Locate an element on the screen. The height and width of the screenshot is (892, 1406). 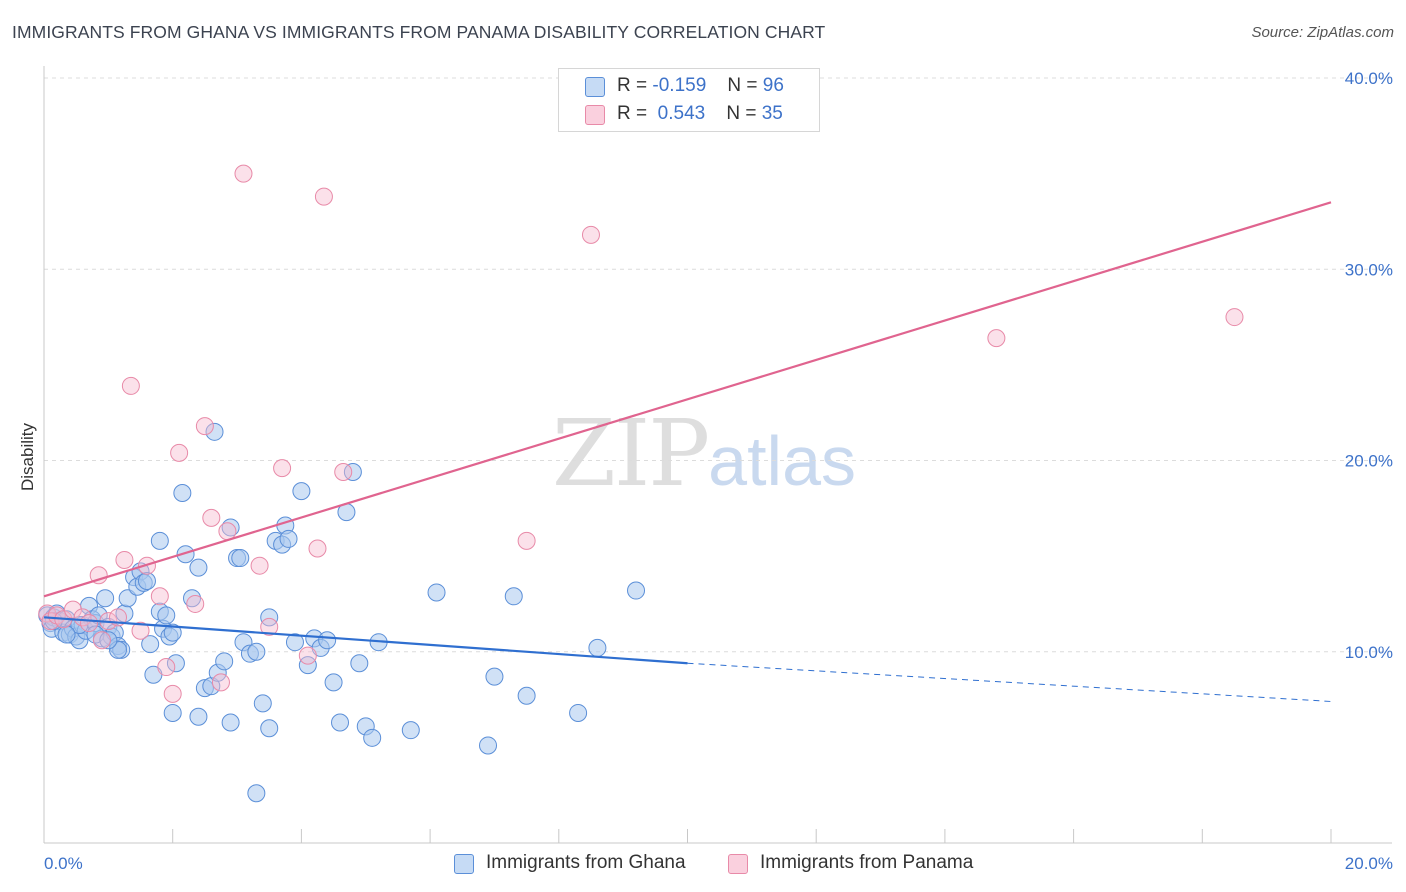
legend-panama-r-label: R = is located at coordinates (632, 113).